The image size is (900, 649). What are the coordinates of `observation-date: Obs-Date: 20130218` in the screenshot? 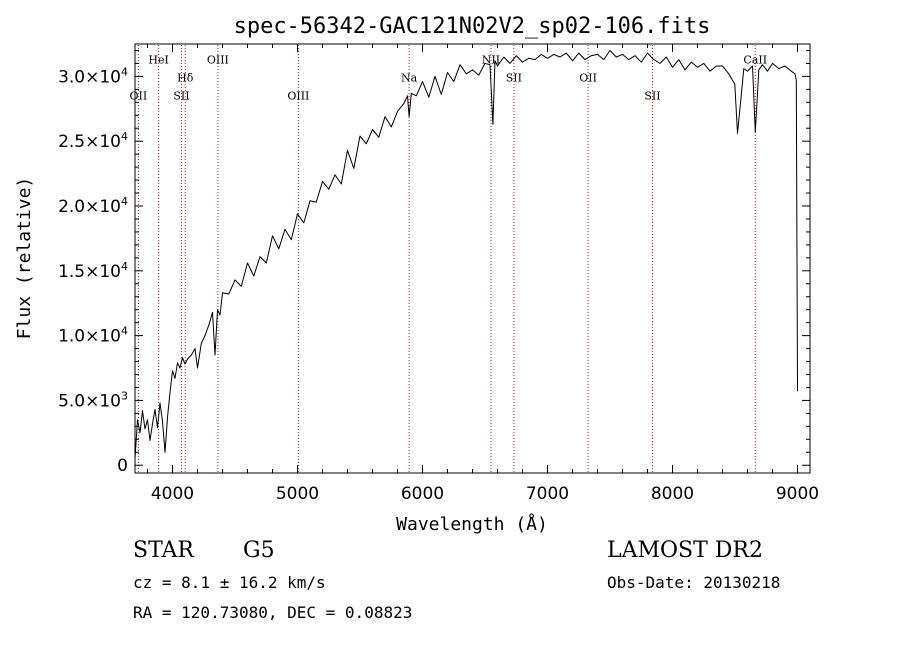 It's located at (694, 582).